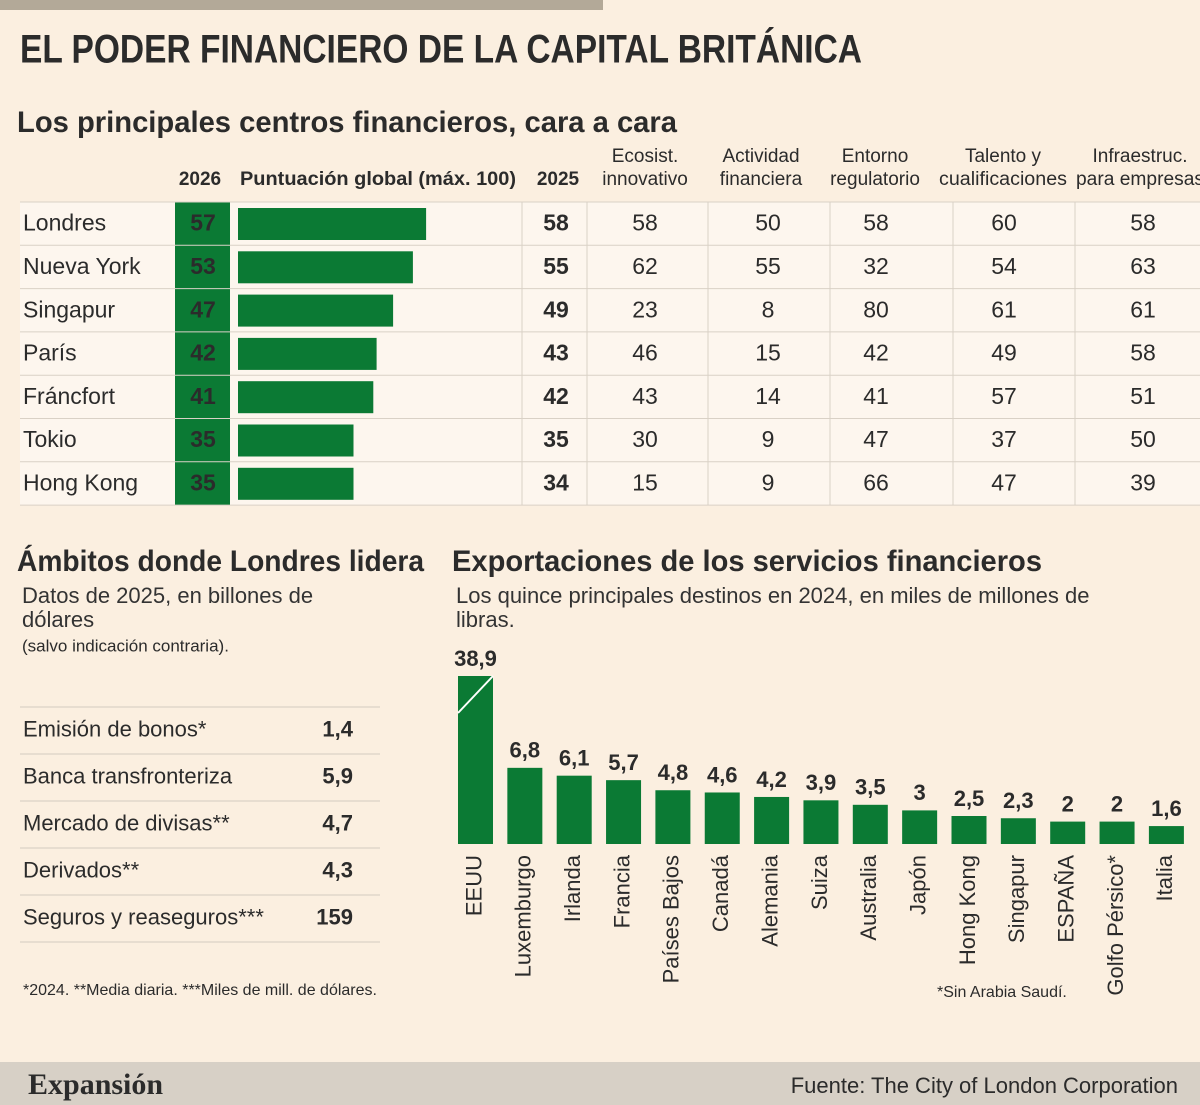 The width and height of the screenshot is (1200, 1105). What do you see at coordinates (671, 919) in the screenshot?
I see `x-tick-label: Países Bajos` at bounding box center [671, 919].